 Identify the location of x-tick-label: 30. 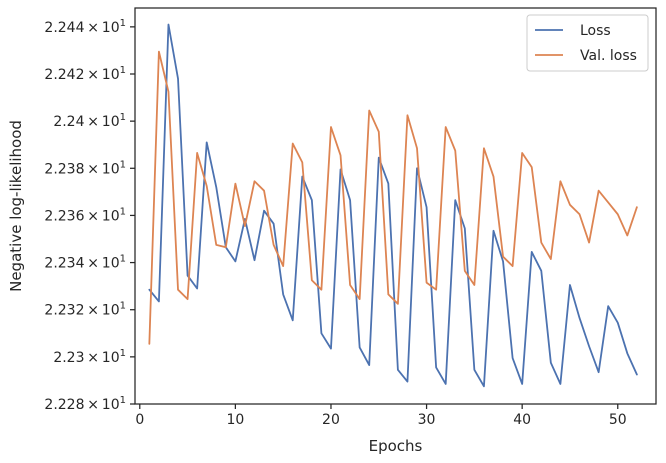
(427, 420).